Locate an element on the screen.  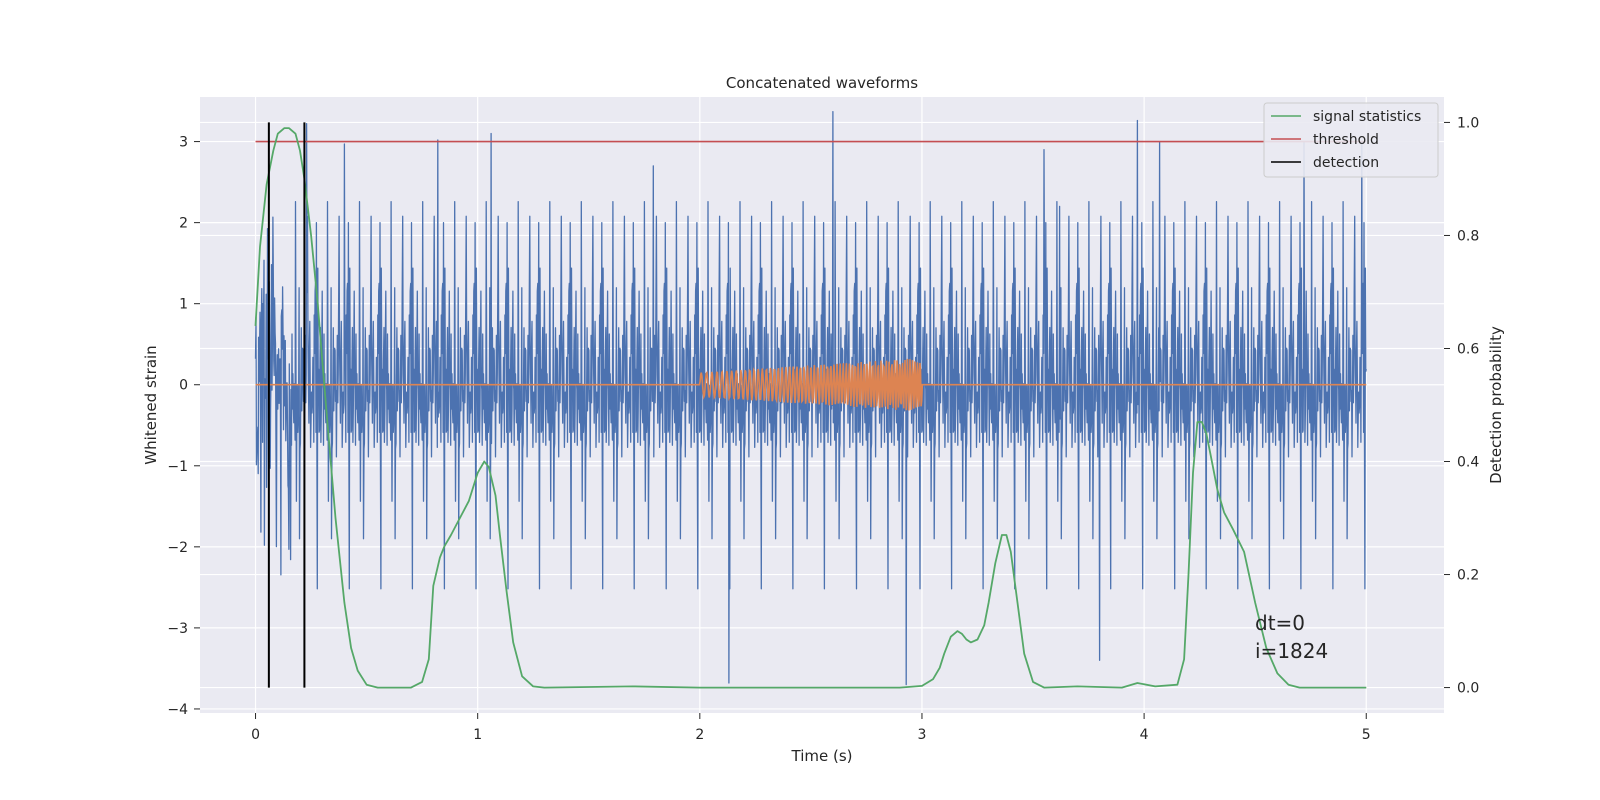
y-ticks: −4 −3 −2 −1 0 1 2 3 is located at coordinates (183, 426).